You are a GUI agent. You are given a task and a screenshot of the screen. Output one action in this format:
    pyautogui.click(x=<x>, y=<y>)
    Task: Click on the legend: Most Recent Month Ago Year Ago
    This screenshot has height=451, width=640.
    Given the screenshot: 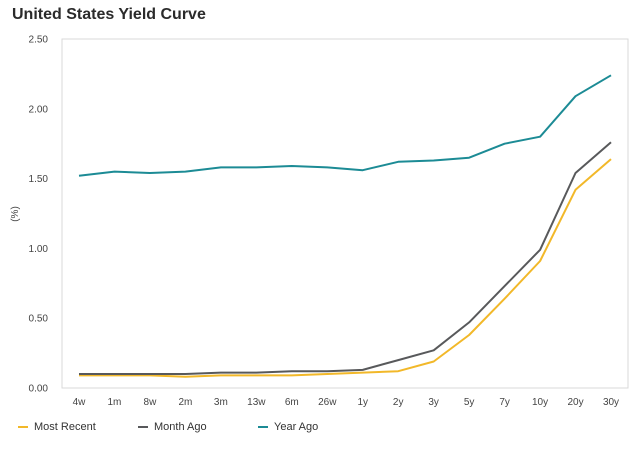 What is the action you would take?
    pyautogui.click(x=320, y=431)
    